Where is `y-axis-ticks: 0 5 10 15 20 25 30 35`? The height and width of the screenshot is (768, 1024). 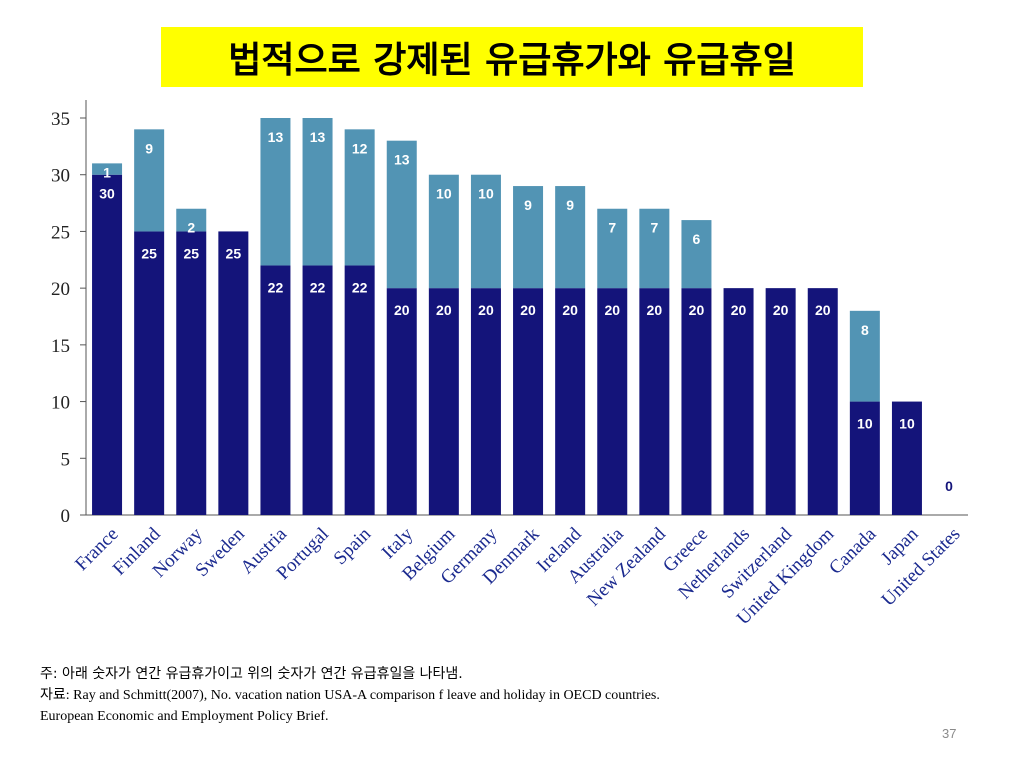 y-axis-ticks: 0 5 10 15 20 25 30 35 is located at coordinates (68, 318).